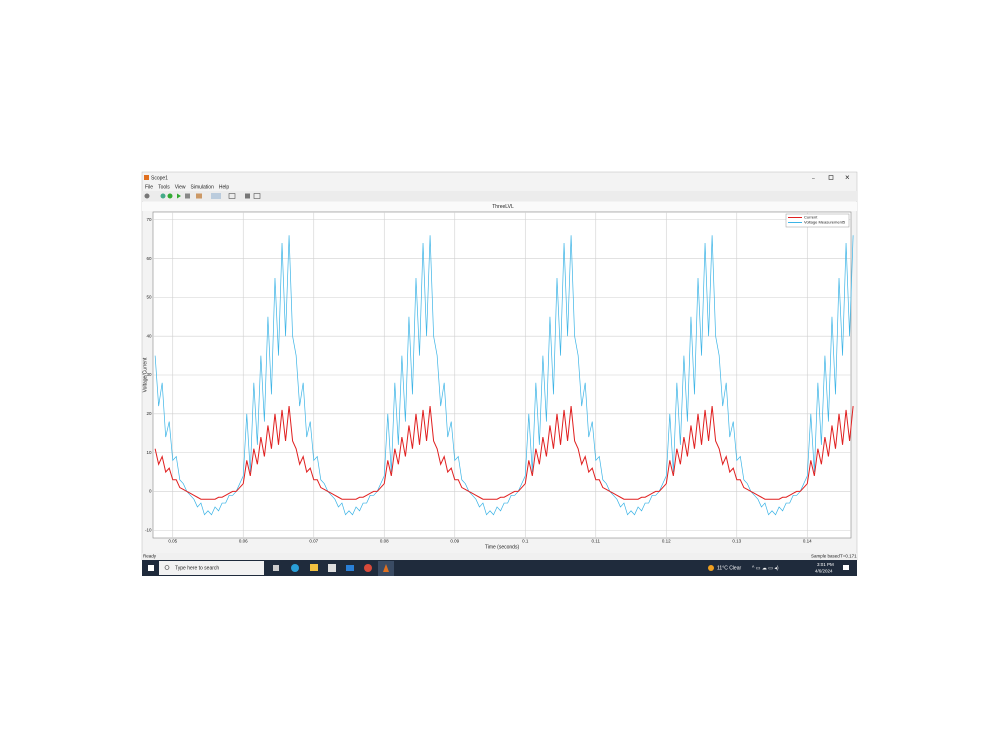  I want to click on x-tick-label: 0.14, so click(807, 541).